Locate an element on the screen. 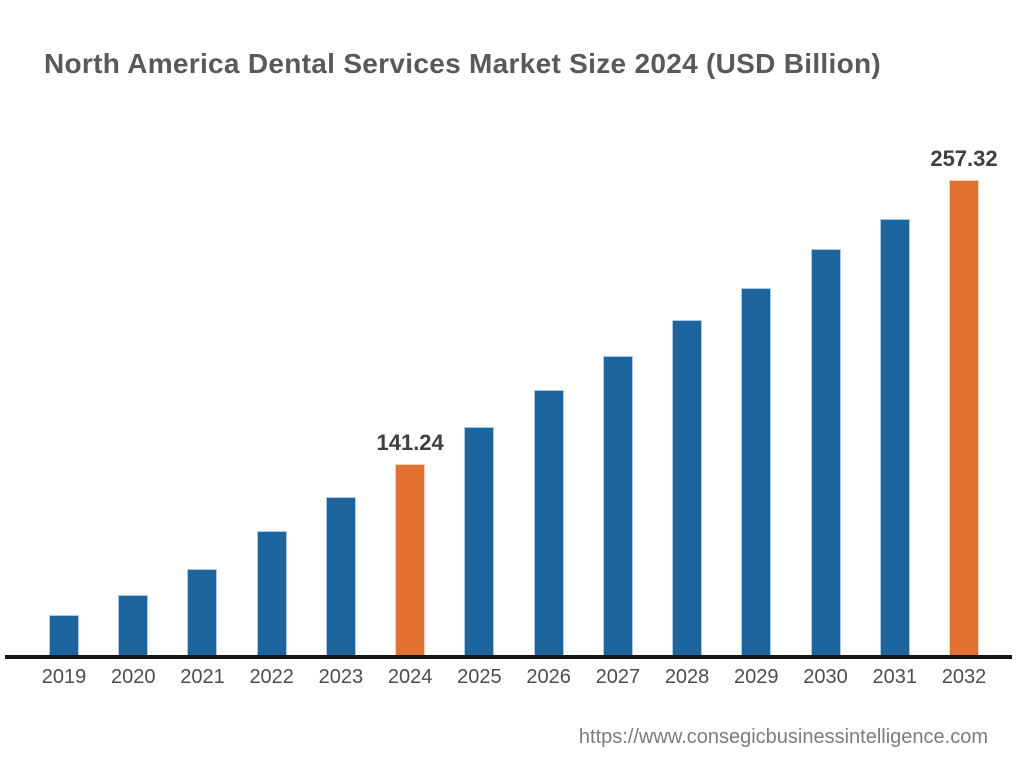 The image size is (1024, 768). x-tick-2021: 2021 is located at coordinates (202, 677).